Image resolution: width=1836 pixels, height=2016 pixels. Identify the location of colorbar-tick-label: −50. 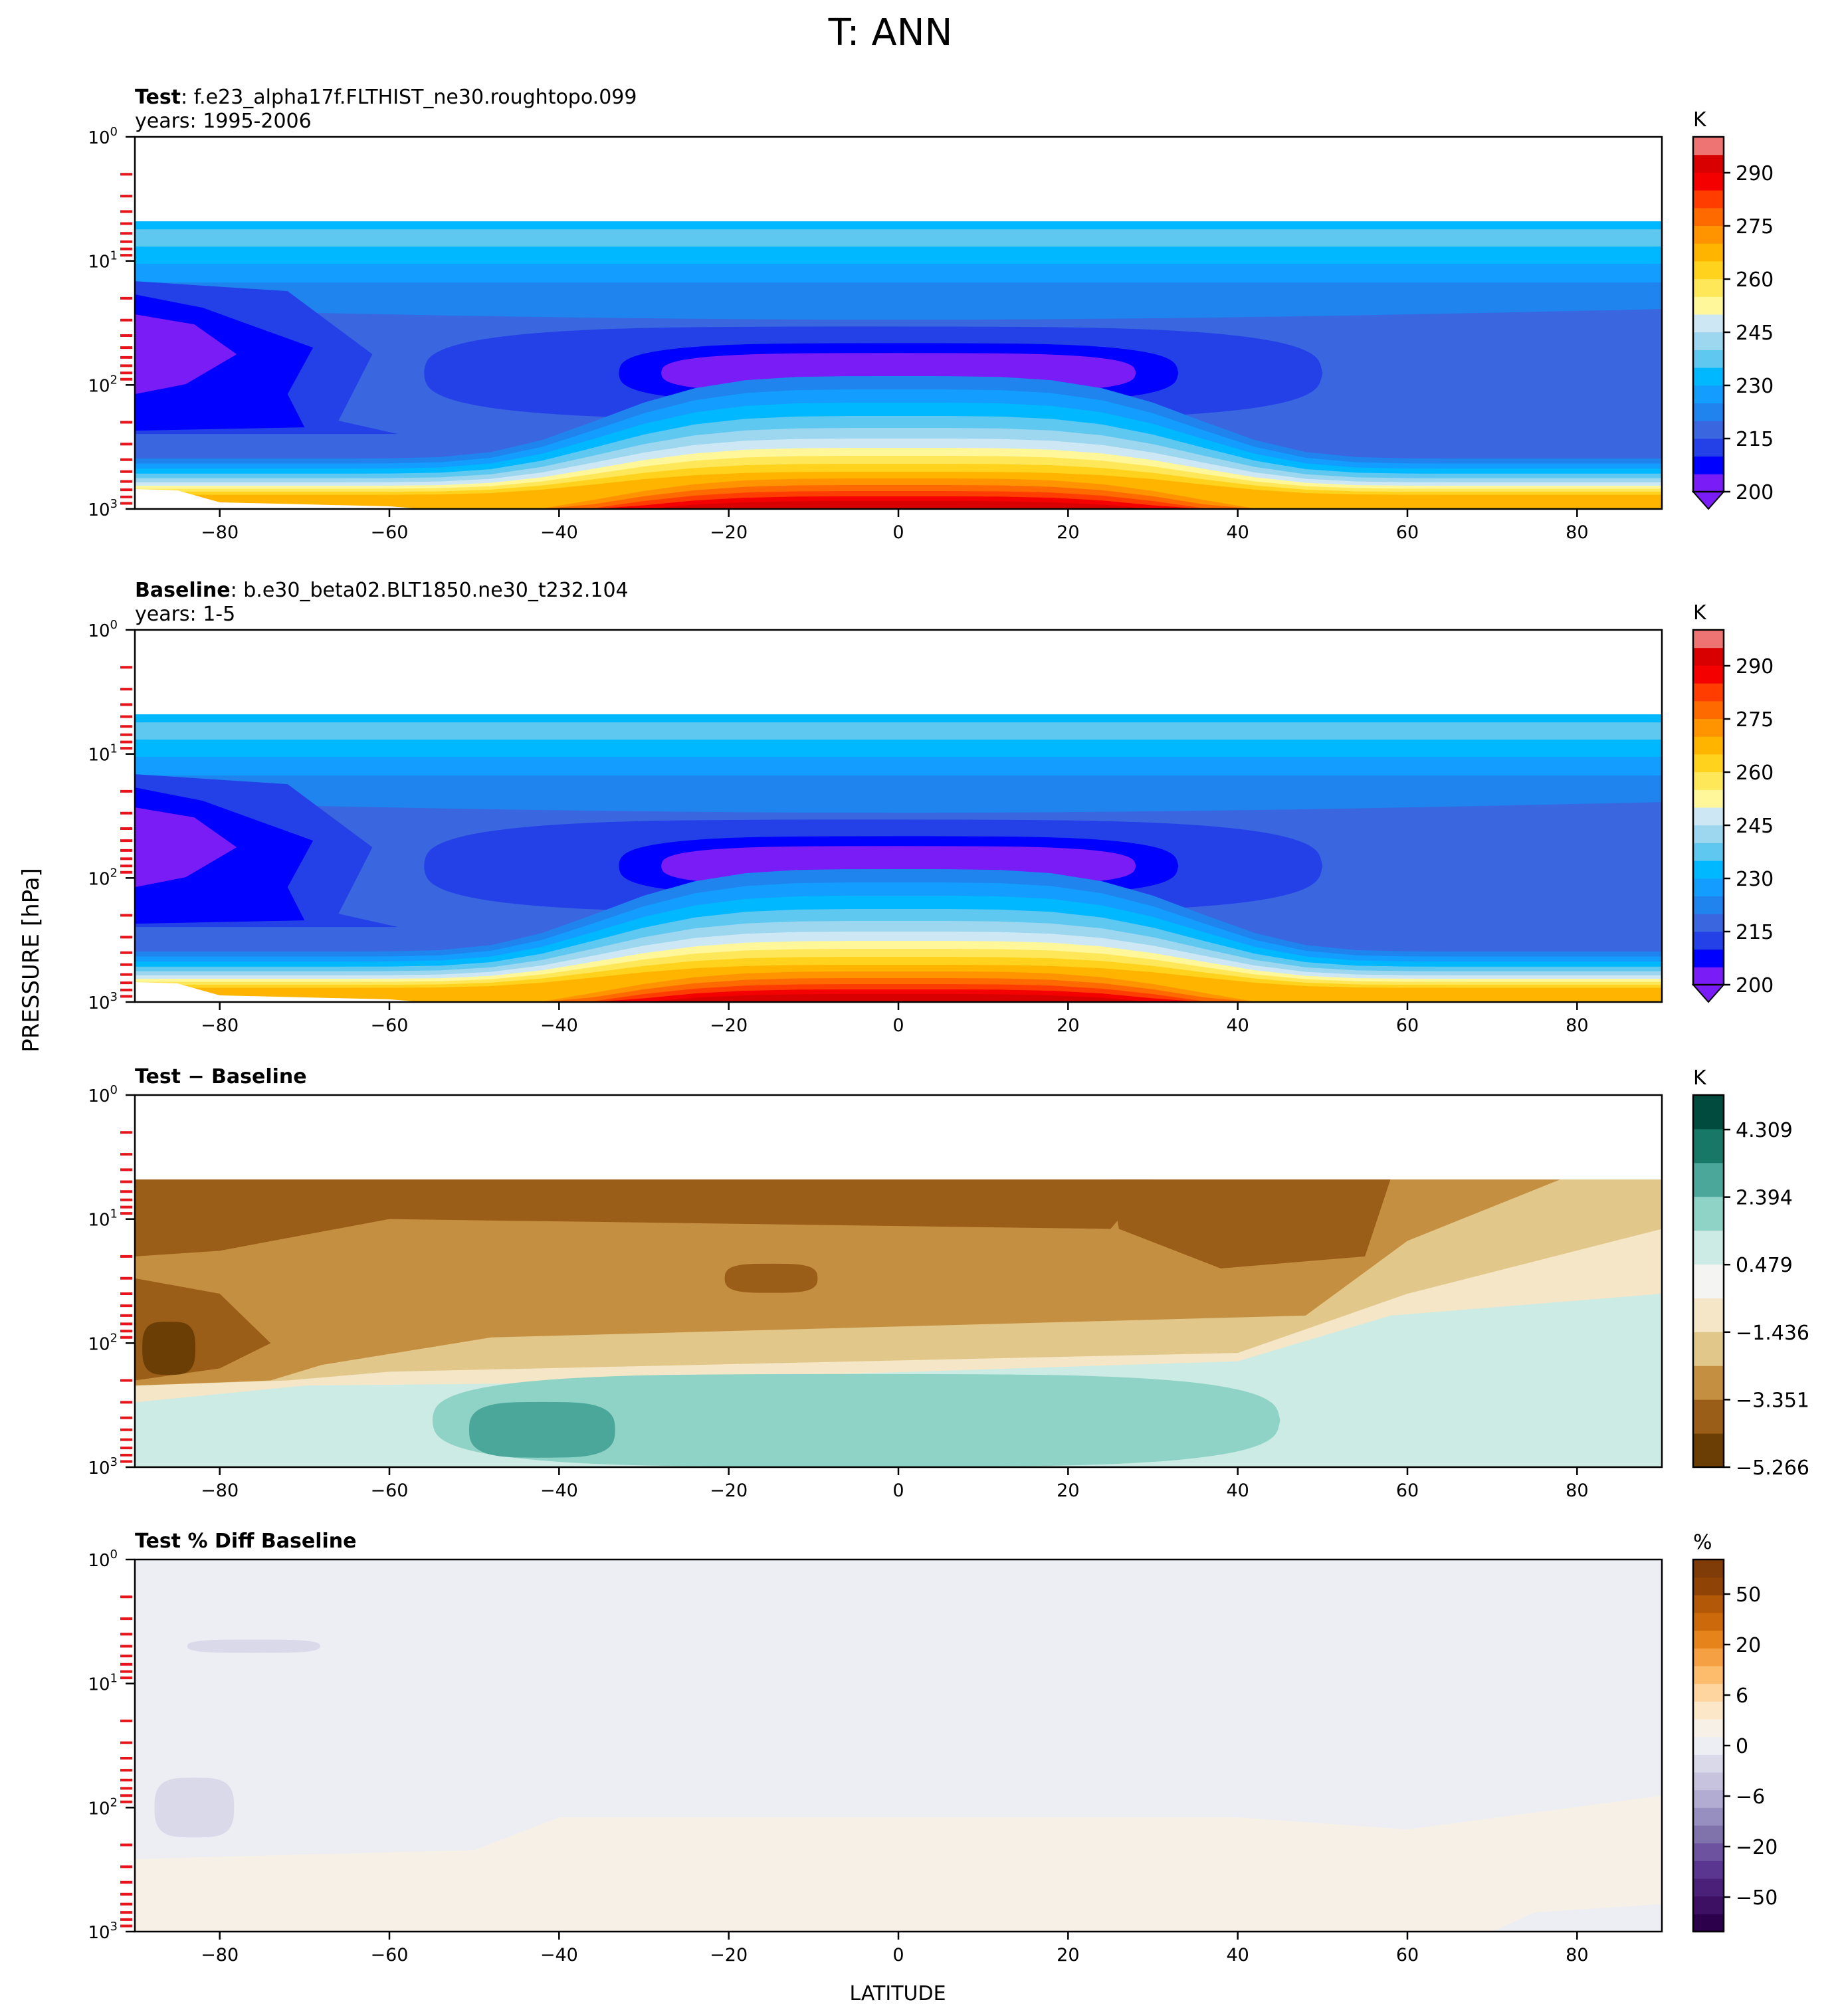
(1757, 1898).